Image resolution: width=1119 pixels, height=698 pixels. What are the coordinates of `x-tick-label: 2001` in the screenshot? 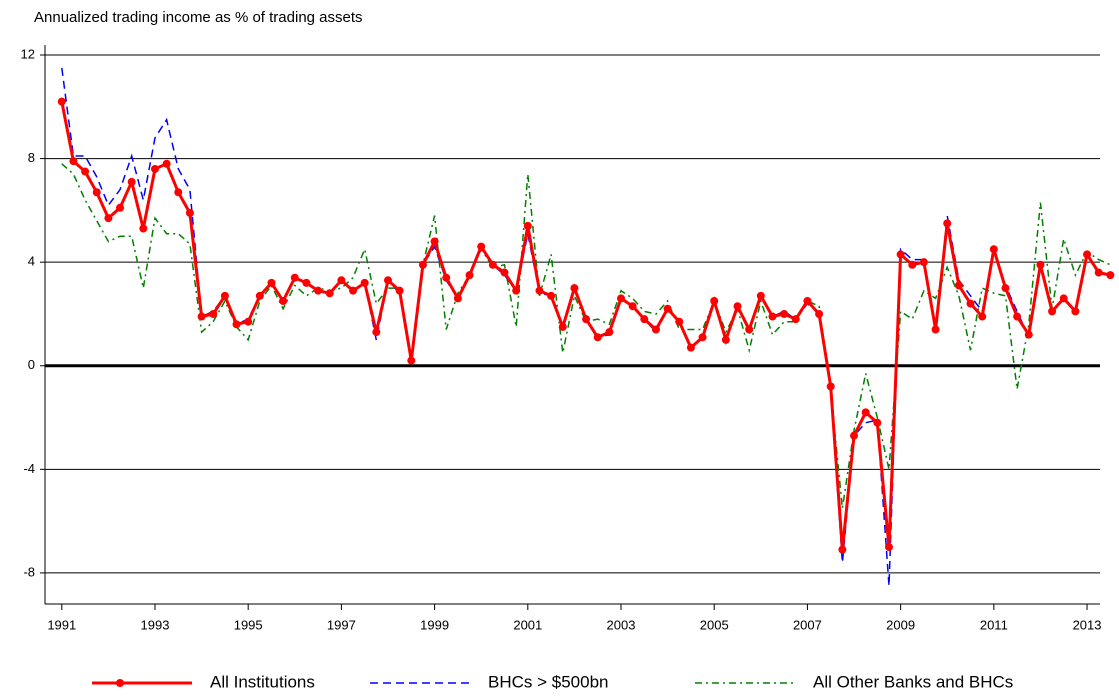 It's located at (527, 624).